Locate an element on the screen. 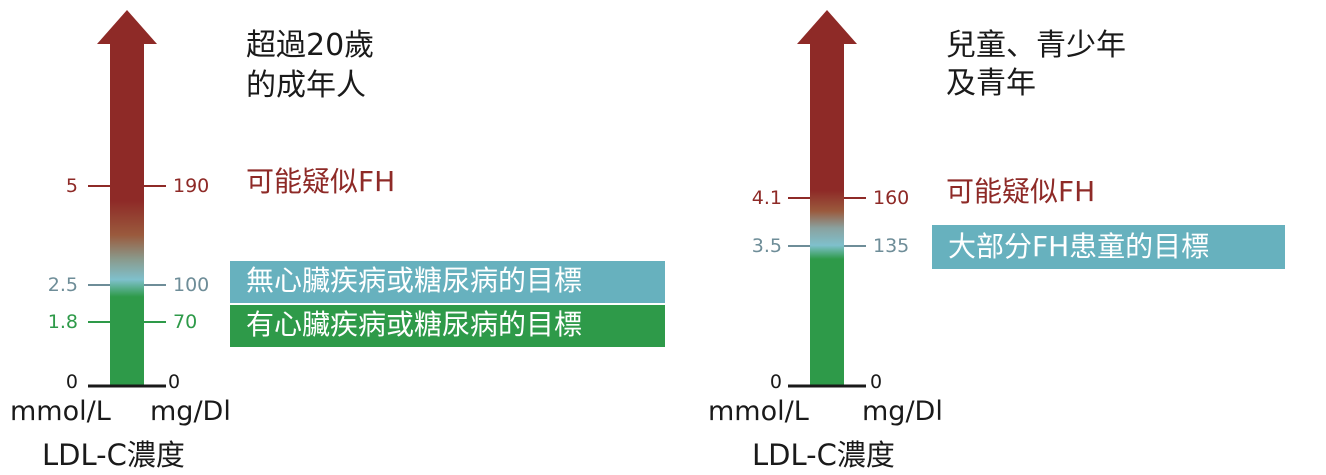 The width and height of the screenshot is (1326, 475). adults-title-line1: 超過20歲 is located at coordinates (310, 45).